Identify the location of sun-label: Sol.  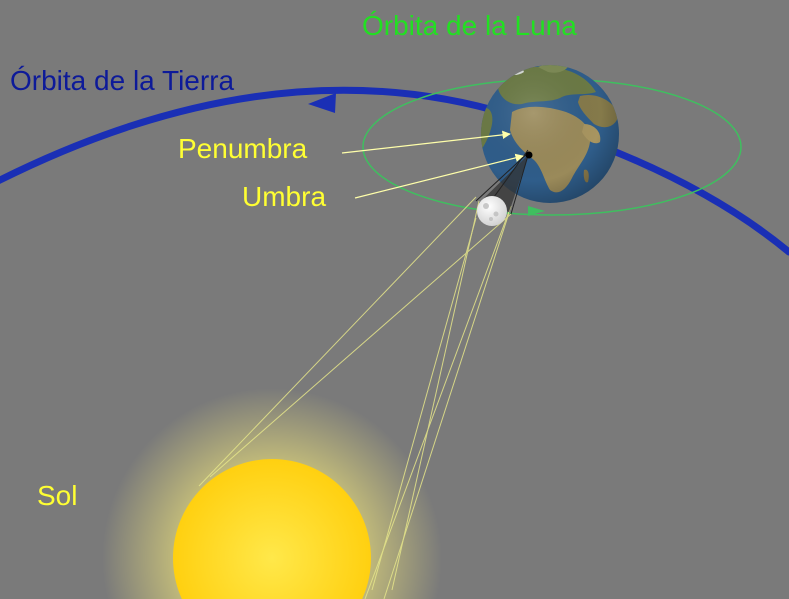
(57, 495).